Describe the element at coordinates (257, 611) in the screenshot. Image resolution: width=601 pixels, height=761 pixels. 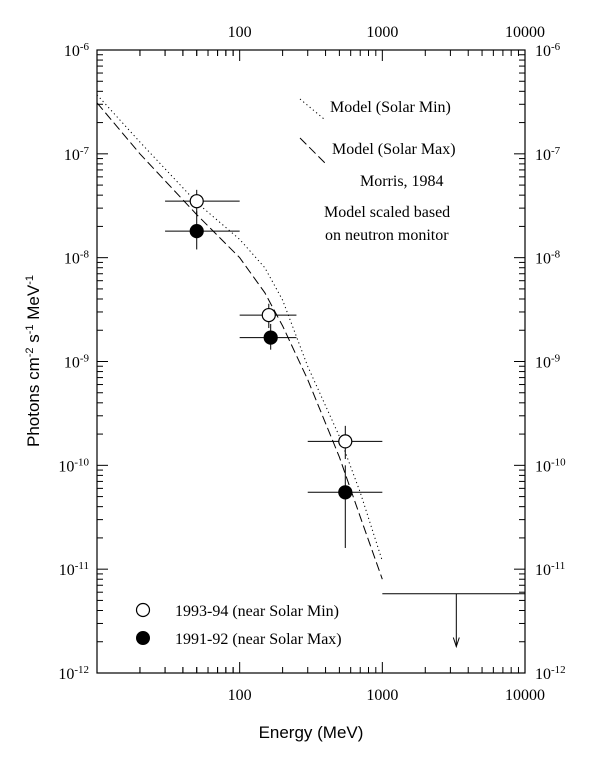
I see `legend-open-label: 1993-94 (near Solar Min)` at that location.